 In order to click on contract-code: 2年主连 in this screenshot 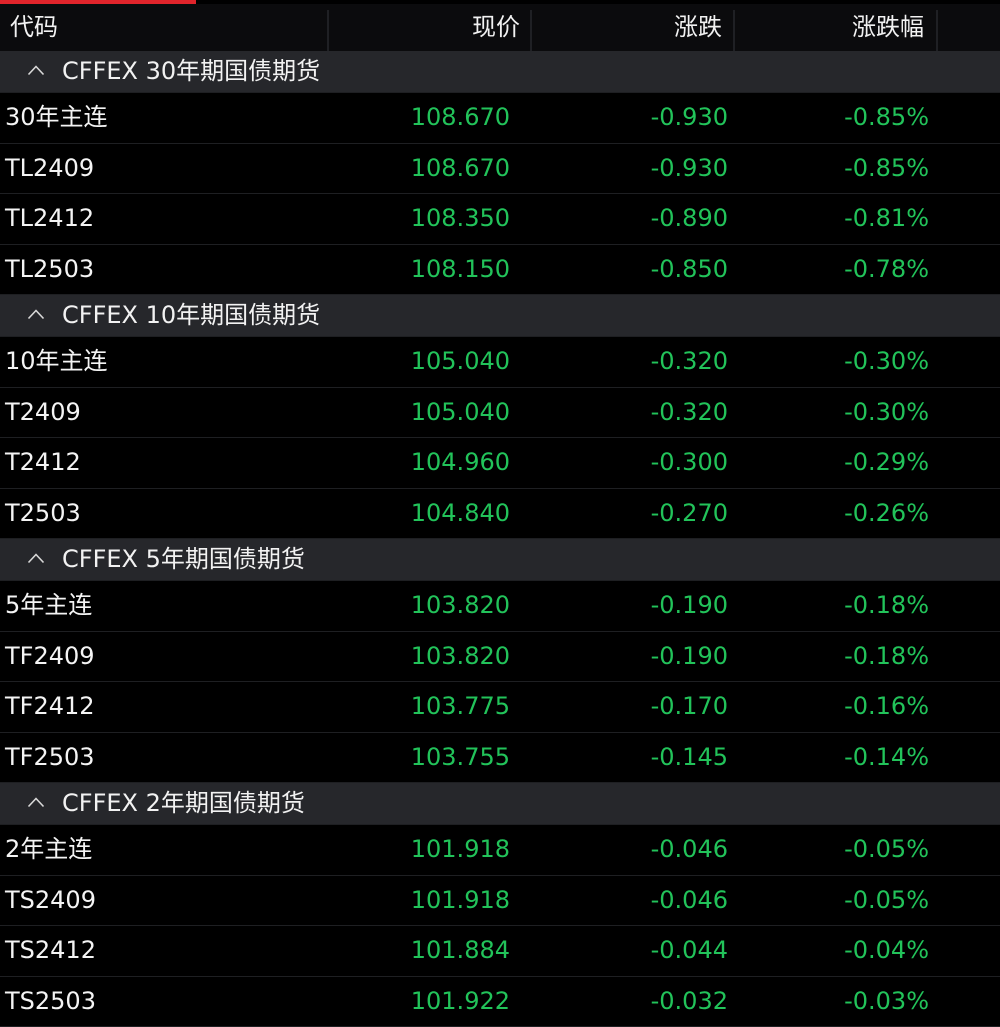, I will do `click(48, 850)`.